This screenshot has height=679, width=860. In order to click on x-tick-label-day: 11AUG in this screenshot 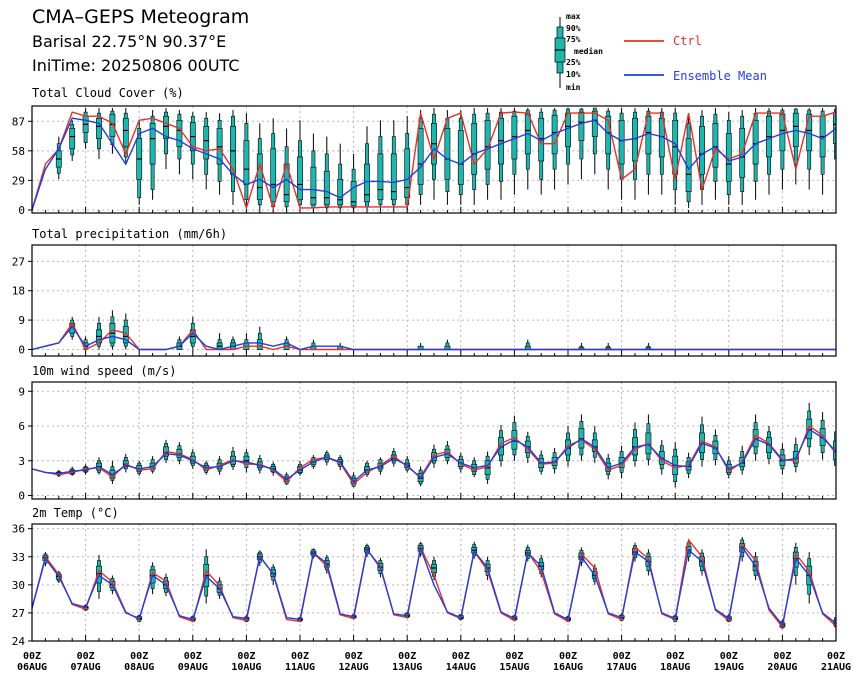, I will do `click(300, 667)`.